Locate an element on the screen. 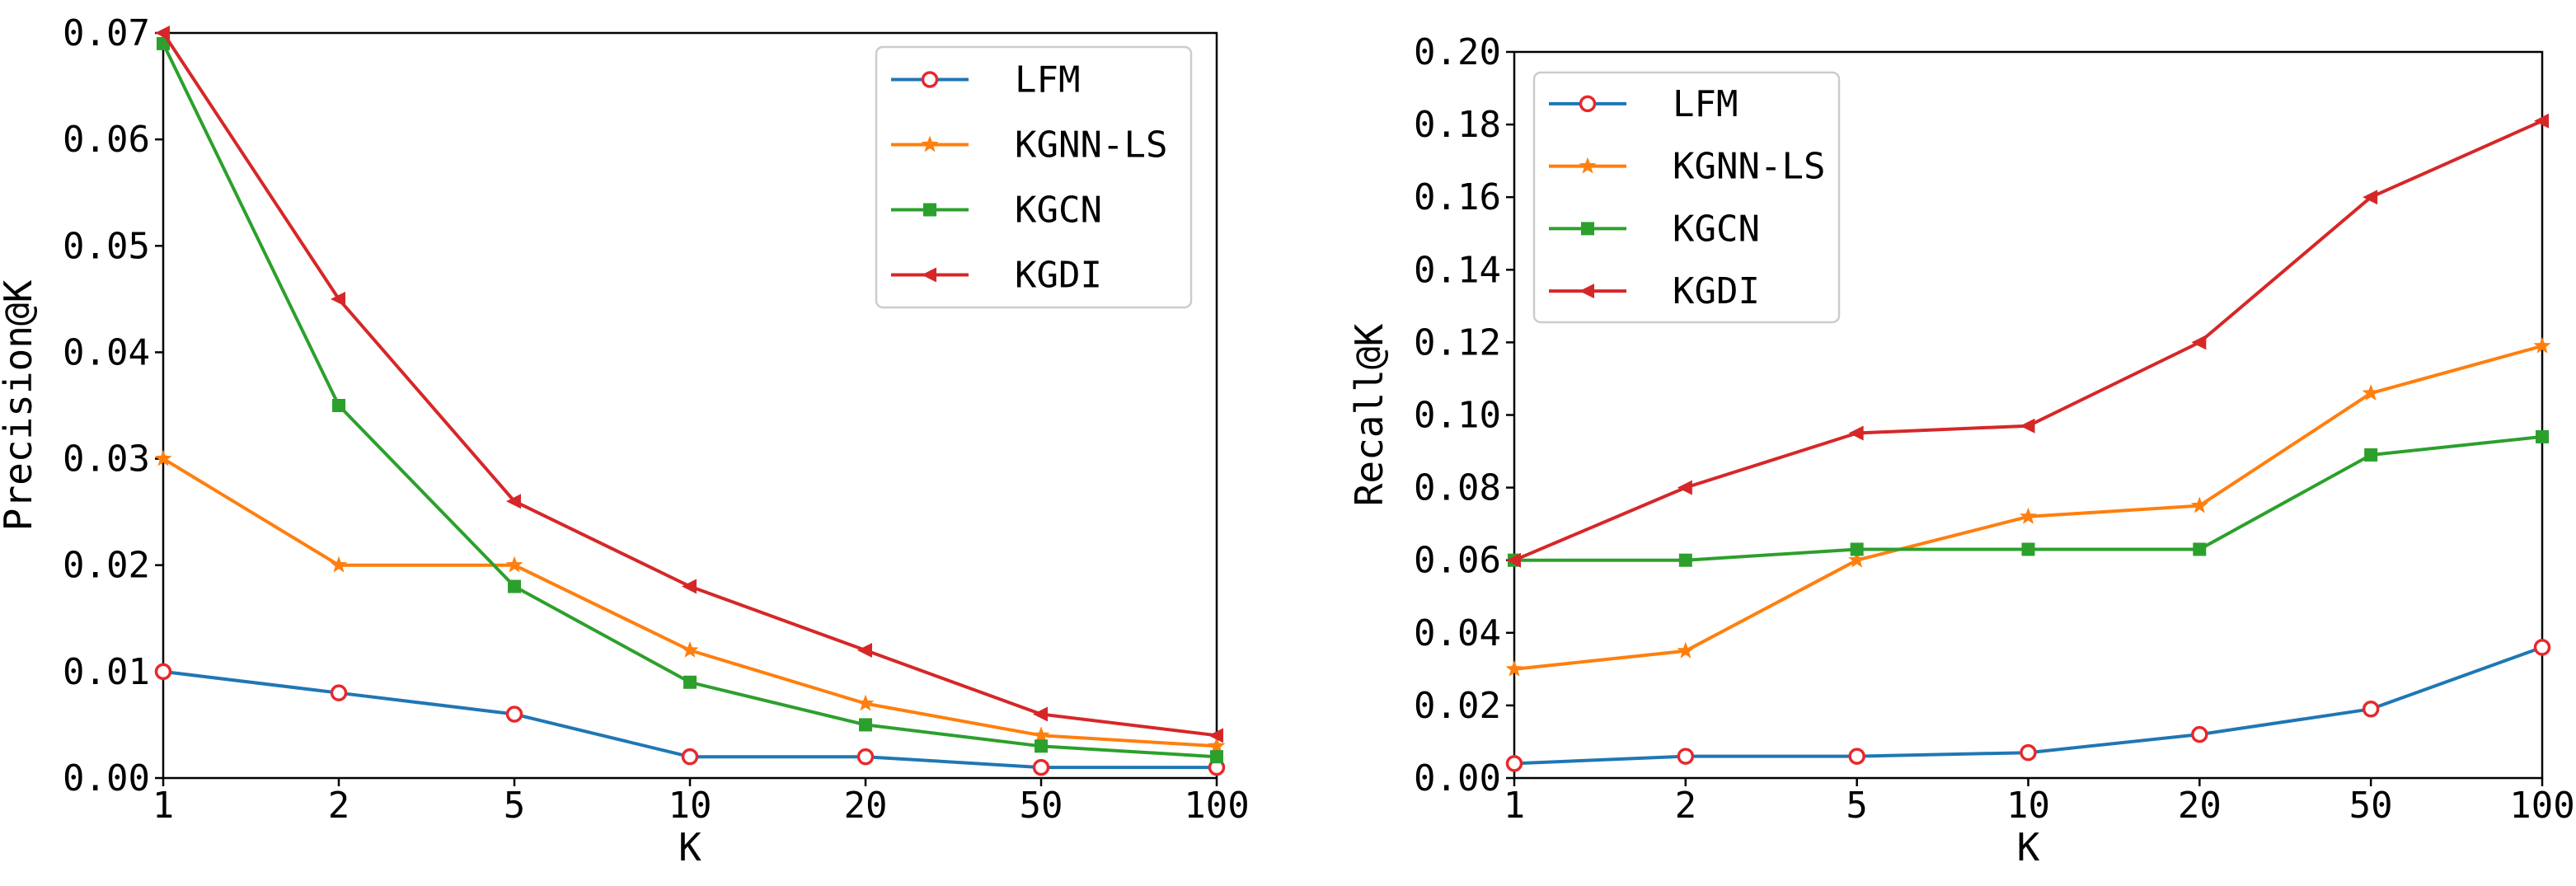 This screenshot has width=2576, height=886. legend: LFM KGNN-LS KGCN KGDI is located at coordinates (1687, 197).